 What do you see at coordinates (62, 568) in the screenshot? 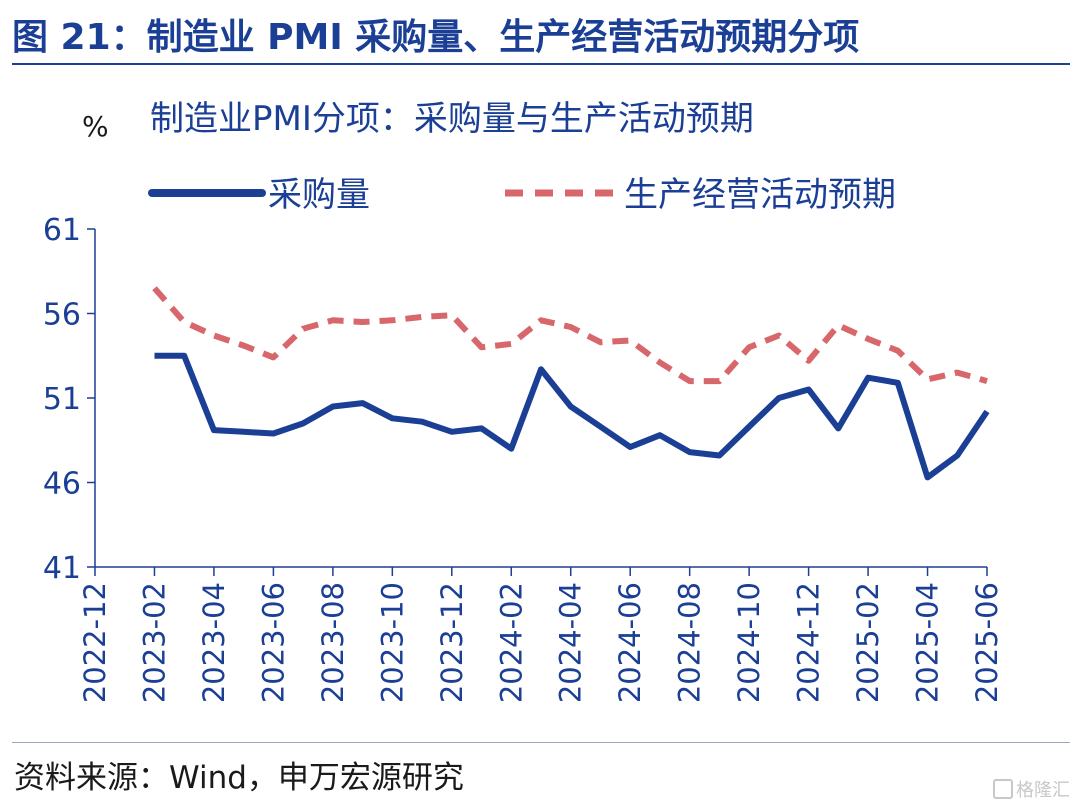
I see `y-tick-label: 41` at bounding box center [62, 568].